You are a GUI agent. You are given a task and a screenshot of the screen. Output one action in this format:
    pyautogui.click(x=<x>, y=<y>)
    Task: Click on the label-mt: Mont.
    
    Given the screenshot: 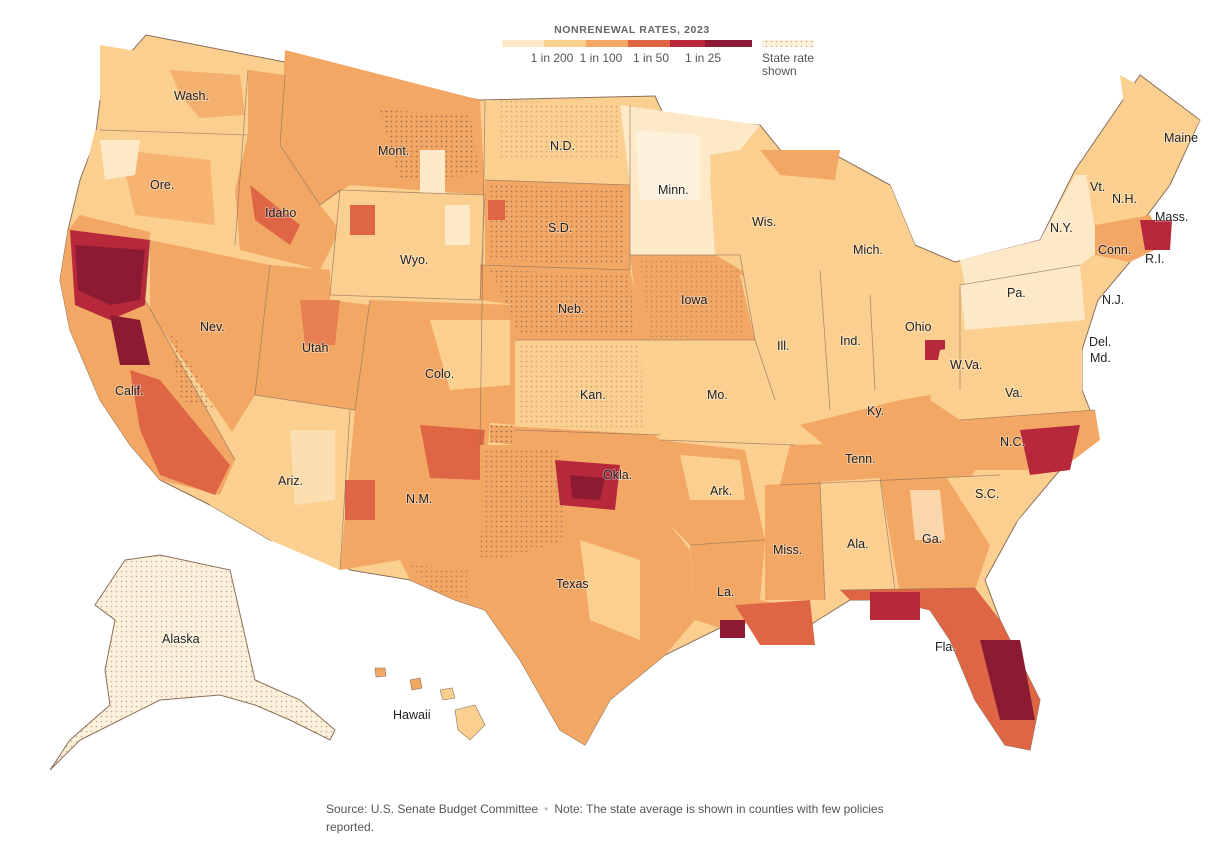 What is the action you would take?
    pyautogui.click(x=393, y=151)
    